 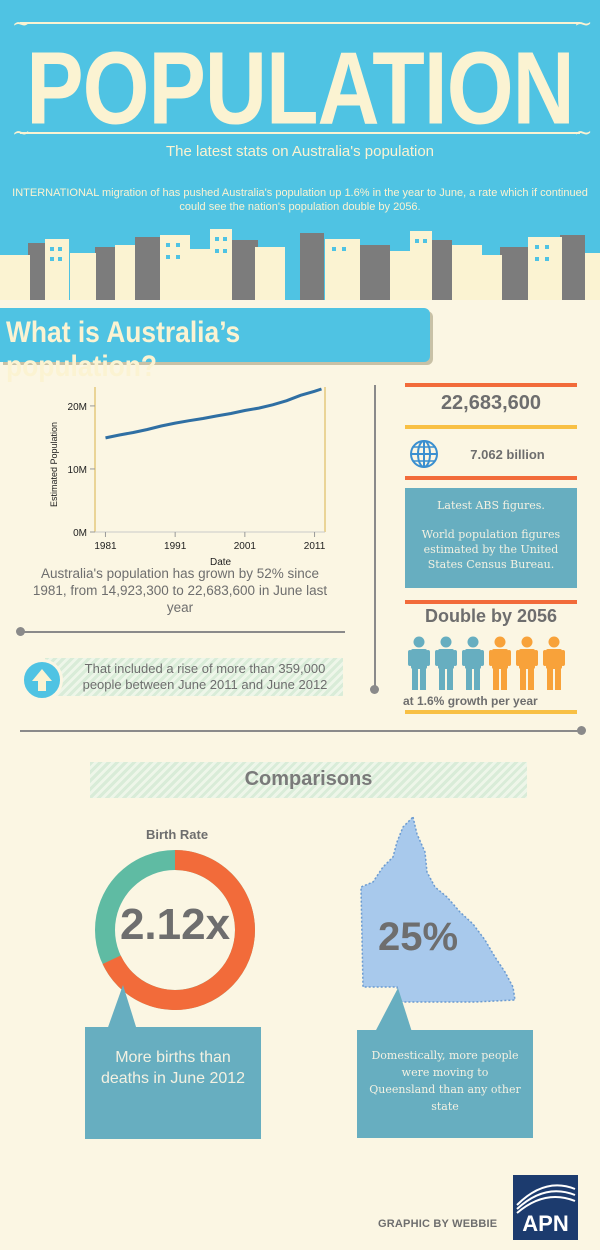 I want to click on people-icons, so click(x=486, y=663).